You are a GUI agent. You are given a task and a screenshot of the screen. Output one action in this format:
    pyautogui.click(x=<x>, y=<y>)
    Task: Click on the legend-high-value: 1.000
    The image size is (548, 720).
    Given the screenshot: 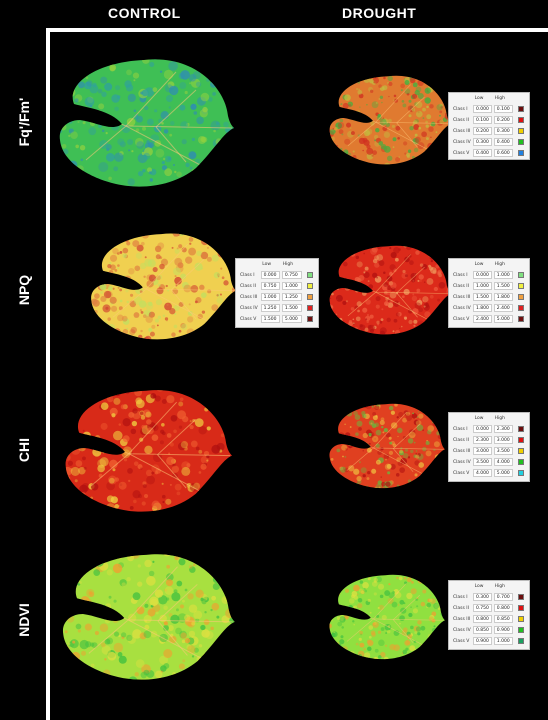 What is the action you would take?
    pyautogui.click(x=291, y=286)
    